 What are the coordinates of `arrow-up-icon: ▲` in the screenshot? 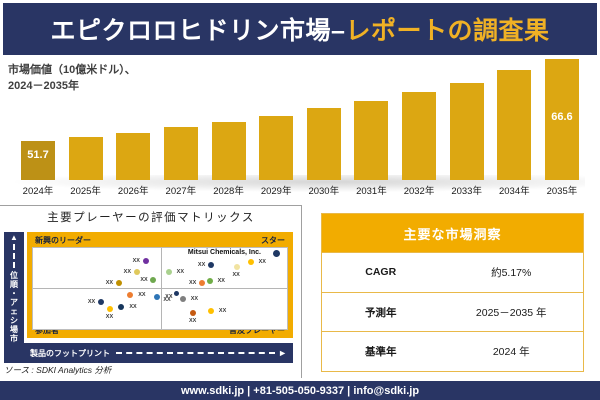 It's located at (14, 237).